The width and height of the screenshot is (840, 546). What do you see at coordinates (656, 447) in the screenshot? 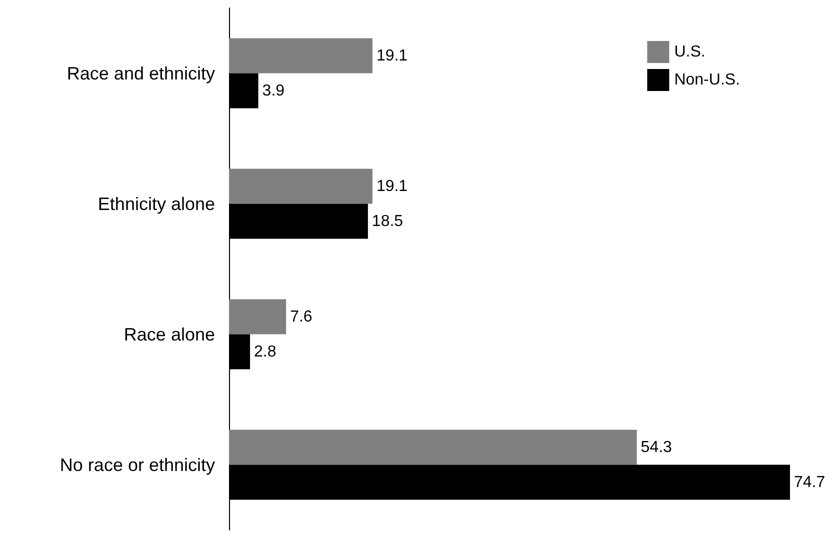
I see `data-label: 54.3` at bounding box center [656, 447].